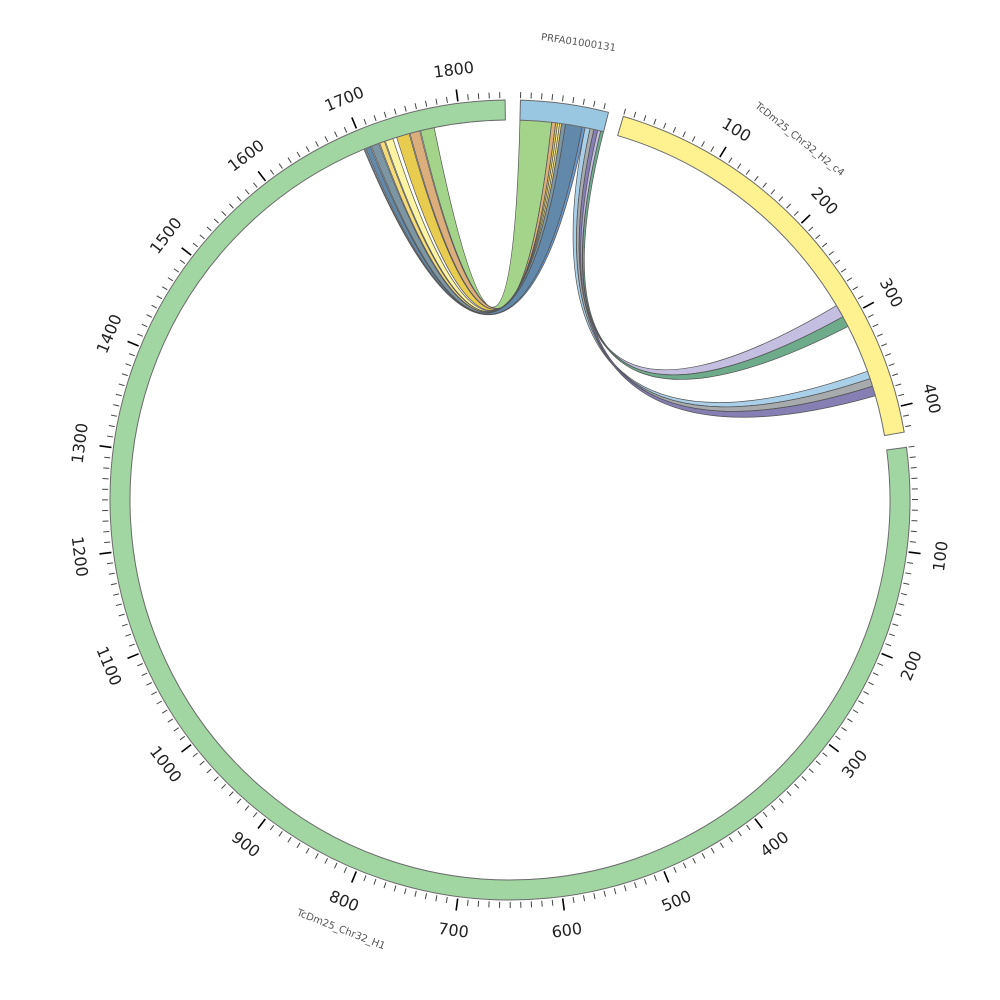 This screenshot has height=1000, width=1000. What do you see at coordinates (108, 666) in the screenshot?
I see `tick-label: 1100` at bounding box center [108, 666].